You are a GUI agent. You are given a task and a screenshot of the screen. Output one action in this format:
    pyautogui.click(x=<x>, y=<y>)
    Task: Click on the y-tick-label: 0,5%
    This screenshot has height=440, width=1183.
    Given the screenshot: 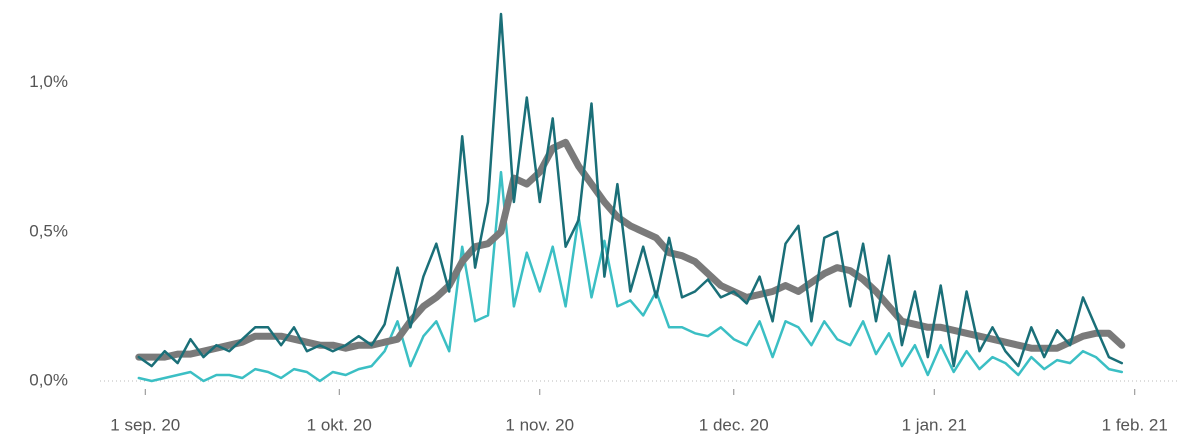 What is the action you would take?
    pyautogui.click(x=48, y=230)
    